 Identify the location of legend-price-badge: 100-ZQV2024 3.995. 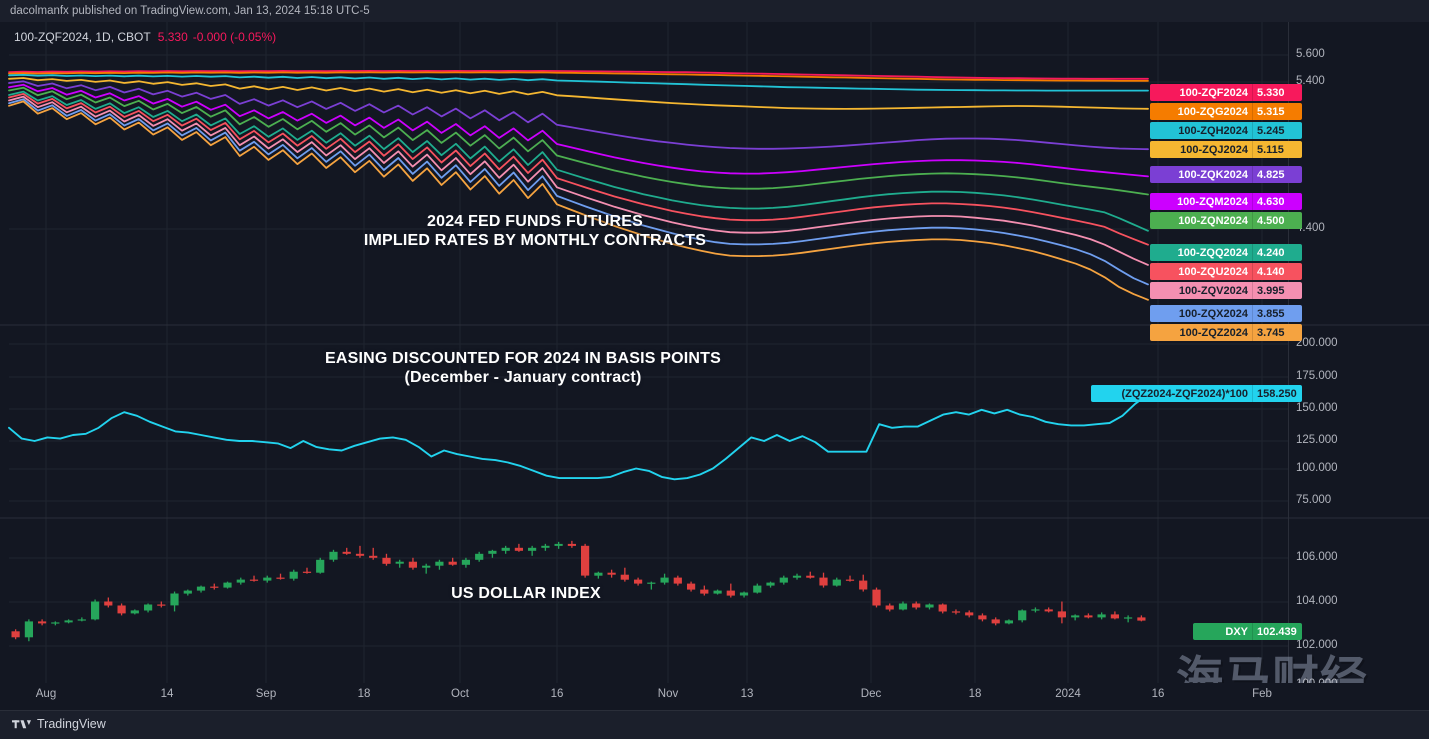
(1226, 290).